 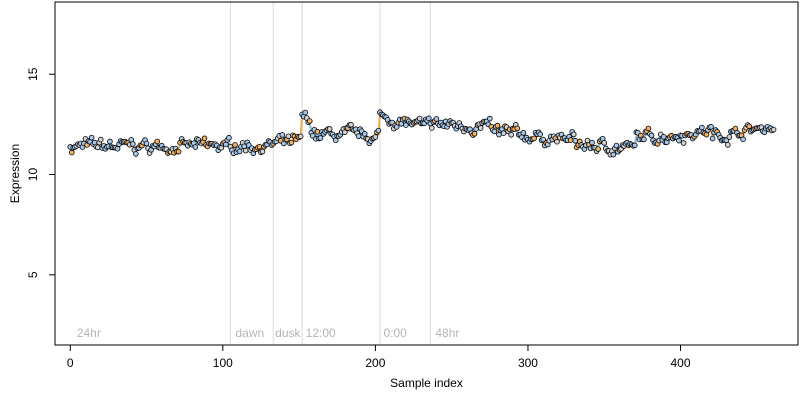 I want to click on guide-annotation: 48hr, so click(x=447, y=333).